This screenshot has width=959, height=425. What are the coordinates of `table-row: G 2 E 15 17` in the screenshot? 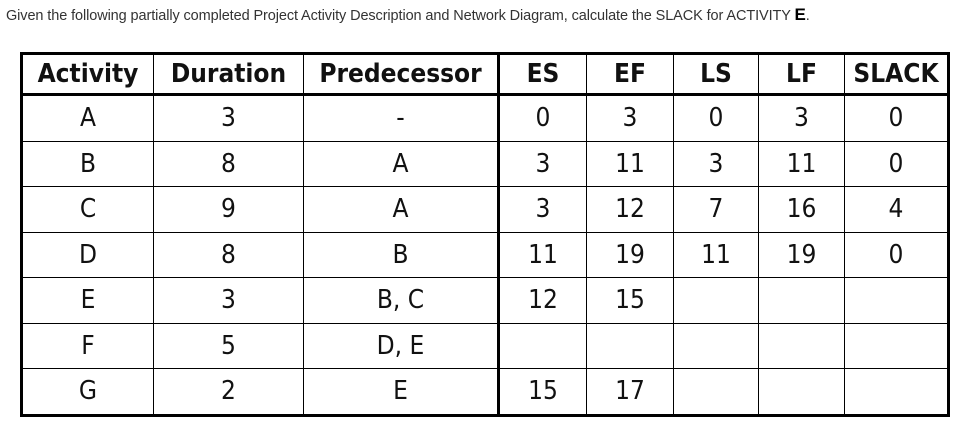 It's located at (485, 392).